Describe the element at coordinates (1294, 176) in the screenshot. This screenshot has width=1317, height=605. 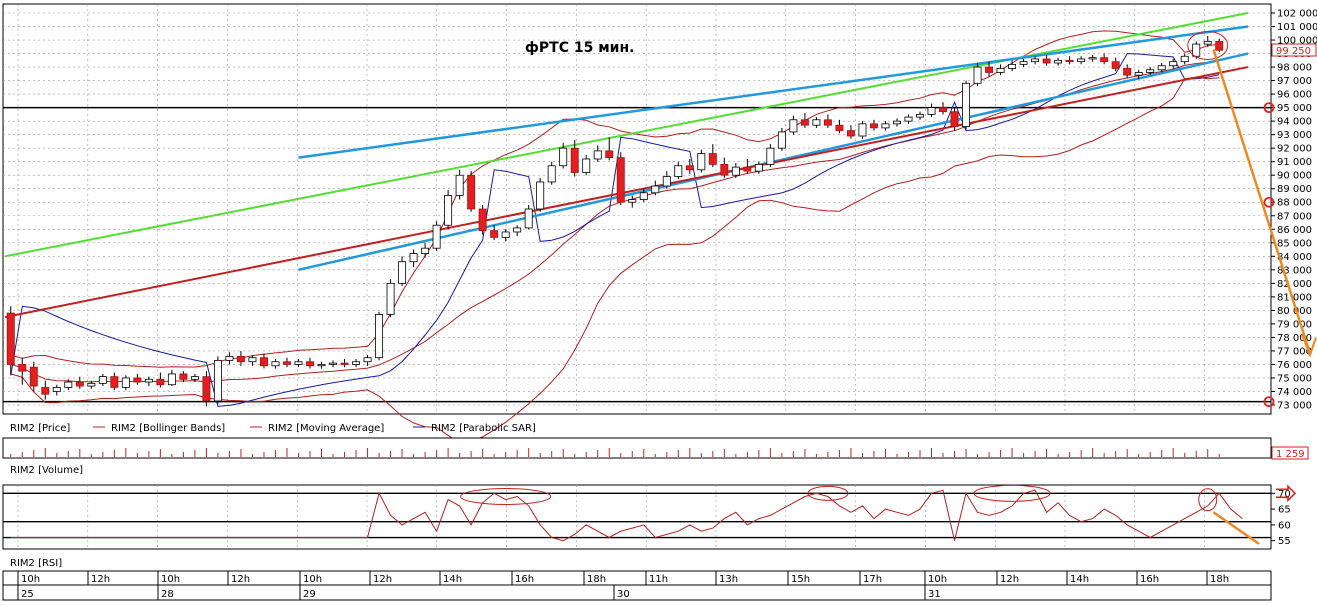
I see `price-y-tick-label: 90 000` at that location.